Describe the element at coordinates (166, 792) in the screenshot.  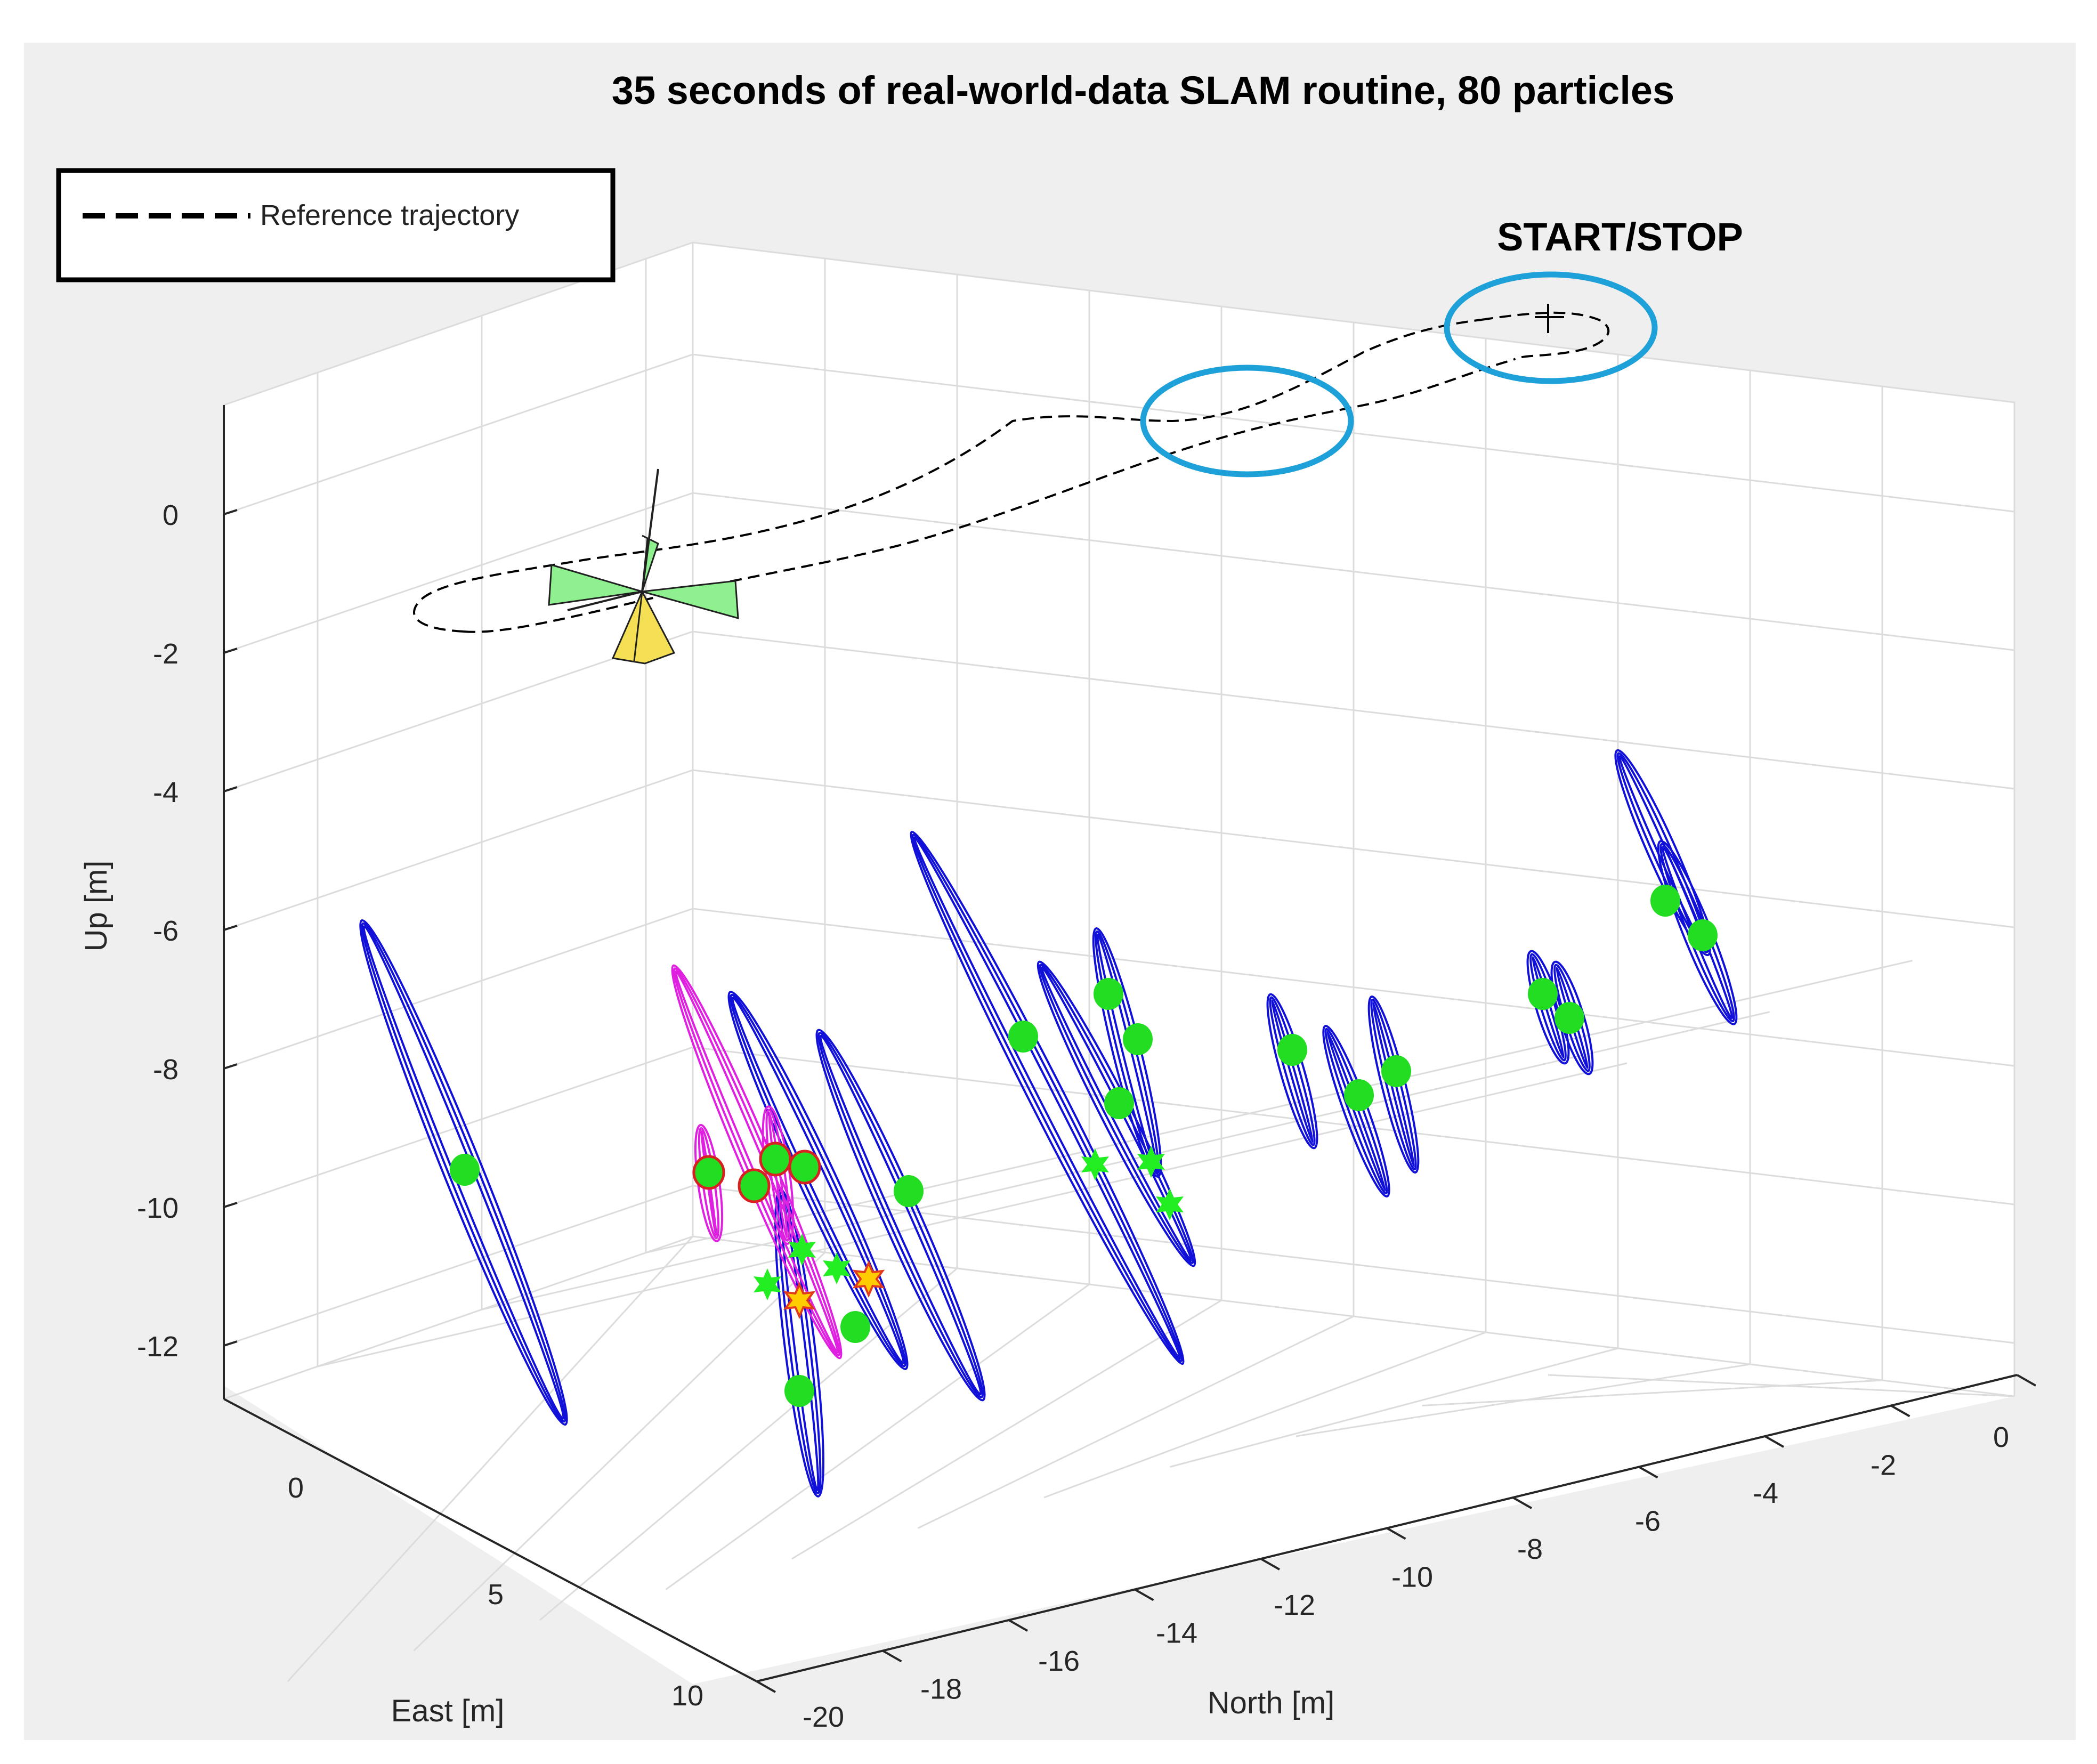
I see `z-tick-label: -4` at that location.